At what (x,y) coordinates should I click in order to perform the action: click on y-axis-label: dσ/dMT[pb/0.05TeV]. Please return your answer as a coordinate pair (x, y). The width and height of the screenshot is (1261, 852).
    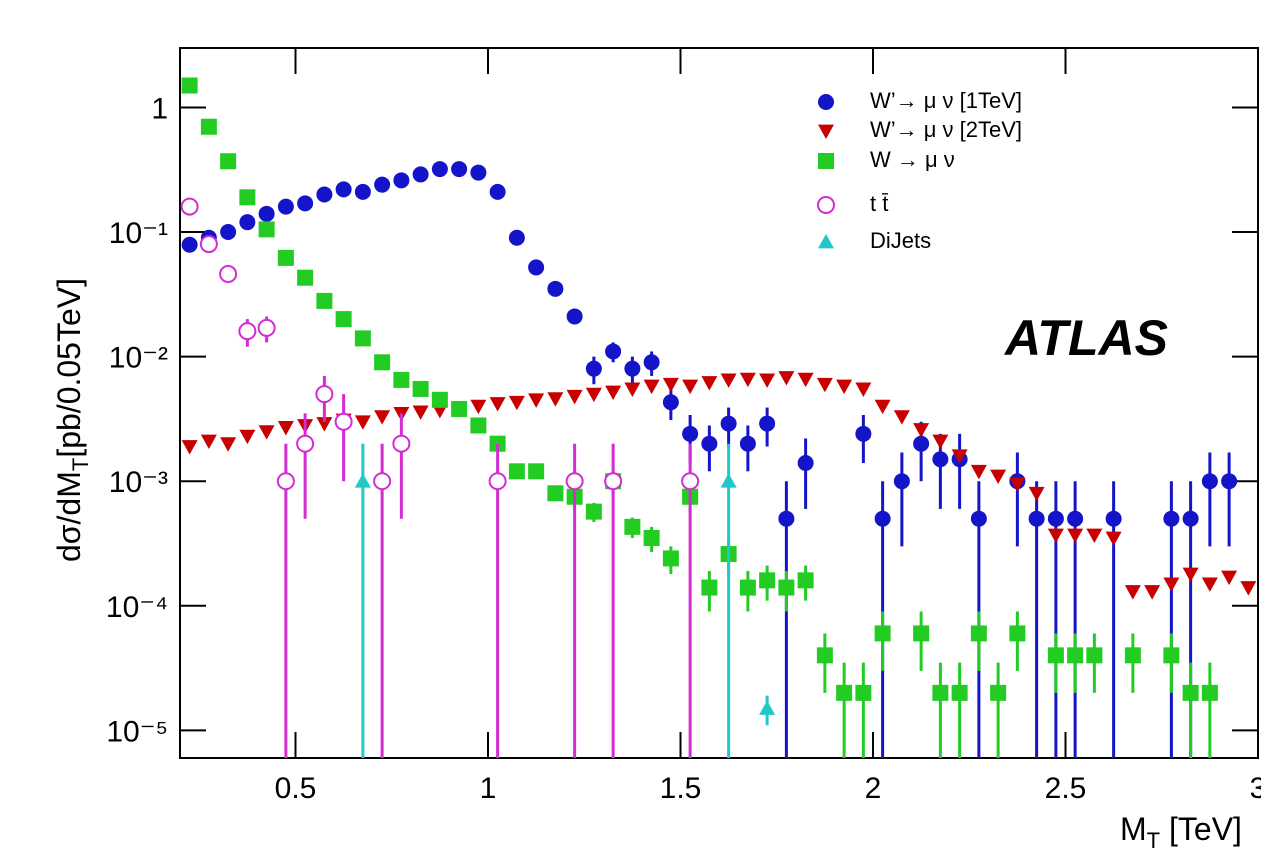
    Looking at the image, I should click on (72, 420).